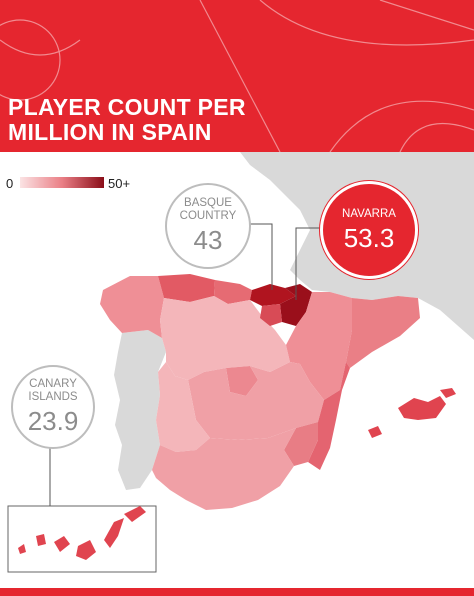 Image resolution: width=474 pixels, height=596 pixels. Describe the element at coordinates (62, 182) in the screenshot. I see `legend-gradient` at that location.